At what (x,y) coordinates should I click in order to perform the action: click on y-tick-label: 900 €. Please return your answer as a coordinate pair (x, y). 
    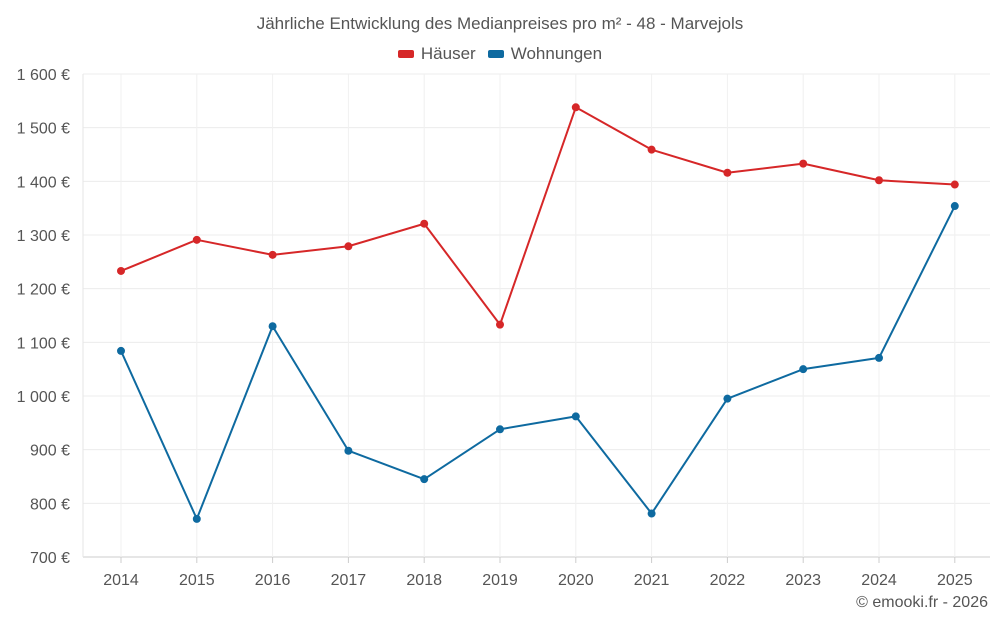
    Looking at the image, I should click on (50, 451).